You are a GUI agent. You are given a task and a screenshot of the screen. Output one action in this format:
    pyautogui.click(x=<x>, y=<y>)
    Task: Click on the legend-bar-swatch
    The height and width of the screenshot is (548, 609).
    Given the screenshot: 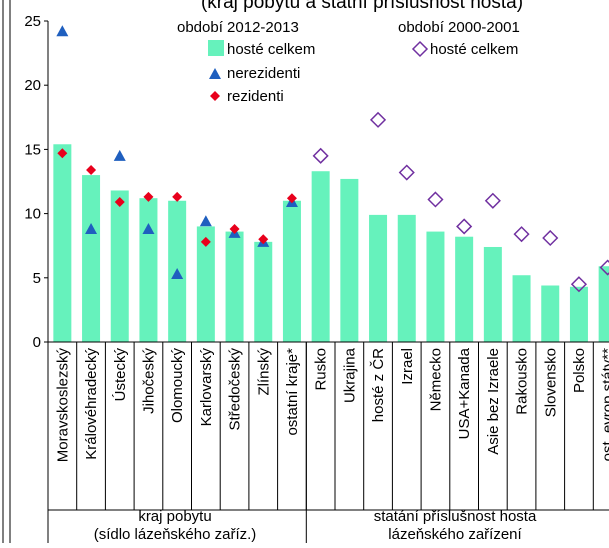 What is the action you would take?
    pyautogui.click(x=216, y=48)
    